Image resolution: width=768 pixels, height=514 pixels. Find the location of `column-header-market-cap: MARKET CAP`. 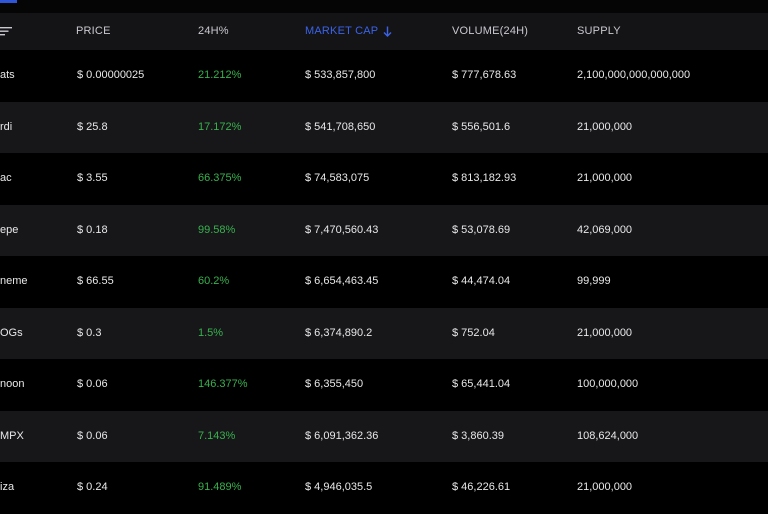

column-header-market-cap: MARKET CAP is located at coordinates (348, 31).